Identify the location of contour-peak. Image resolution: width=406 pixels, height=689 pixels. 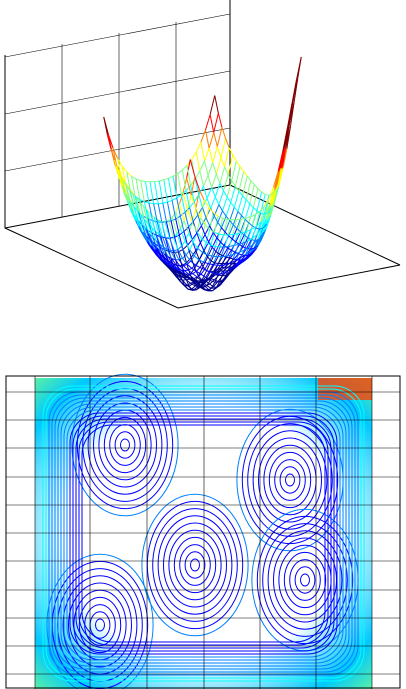
(345, 389).